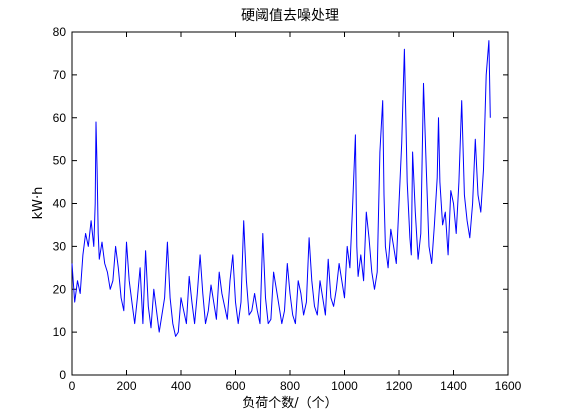 The width and height of the screenshot is (561, 420). What do you see at coordinates (289, 403) in the screenshot?
I see `x-axis-title: 负荷个数/（个）` at bounding box center [289, 403].